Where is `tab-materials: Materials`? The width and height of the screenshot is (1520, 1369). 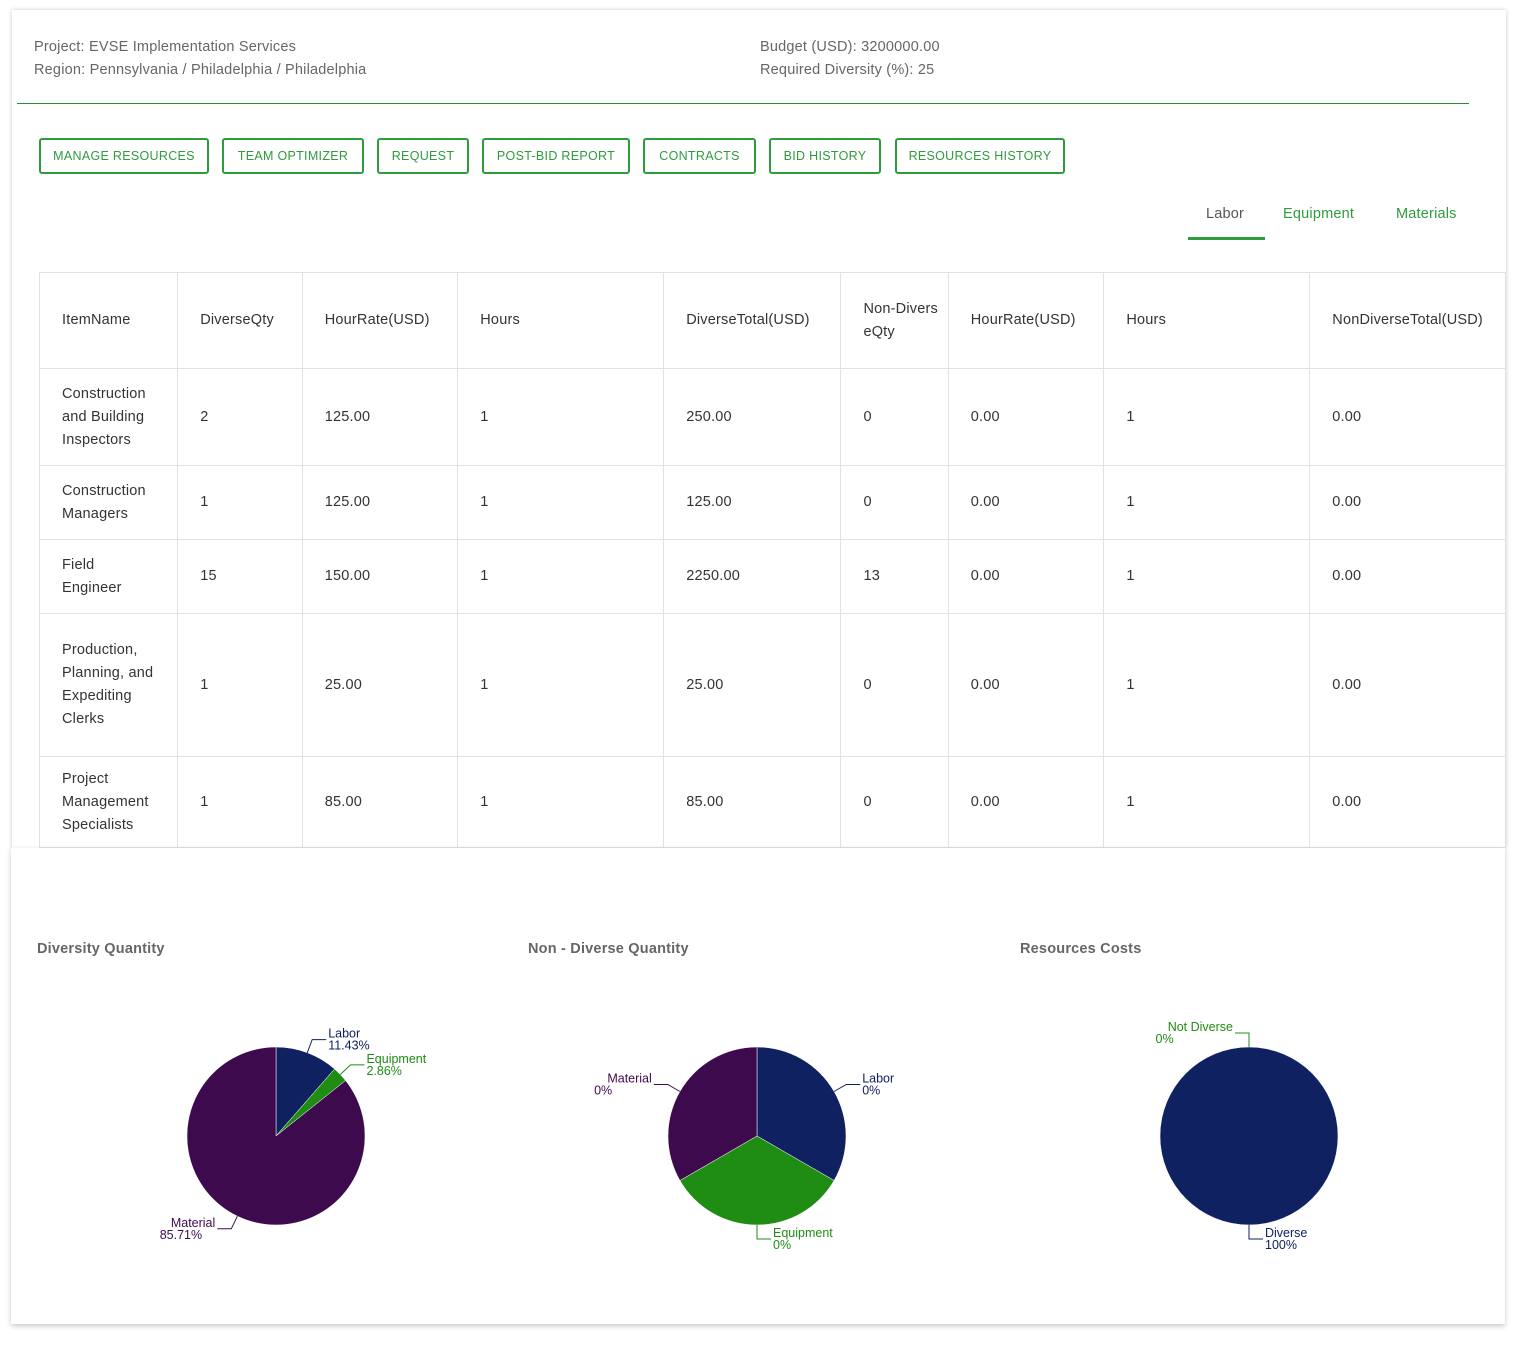
tab-materials: Materials is located at coordinates (1426, 214).